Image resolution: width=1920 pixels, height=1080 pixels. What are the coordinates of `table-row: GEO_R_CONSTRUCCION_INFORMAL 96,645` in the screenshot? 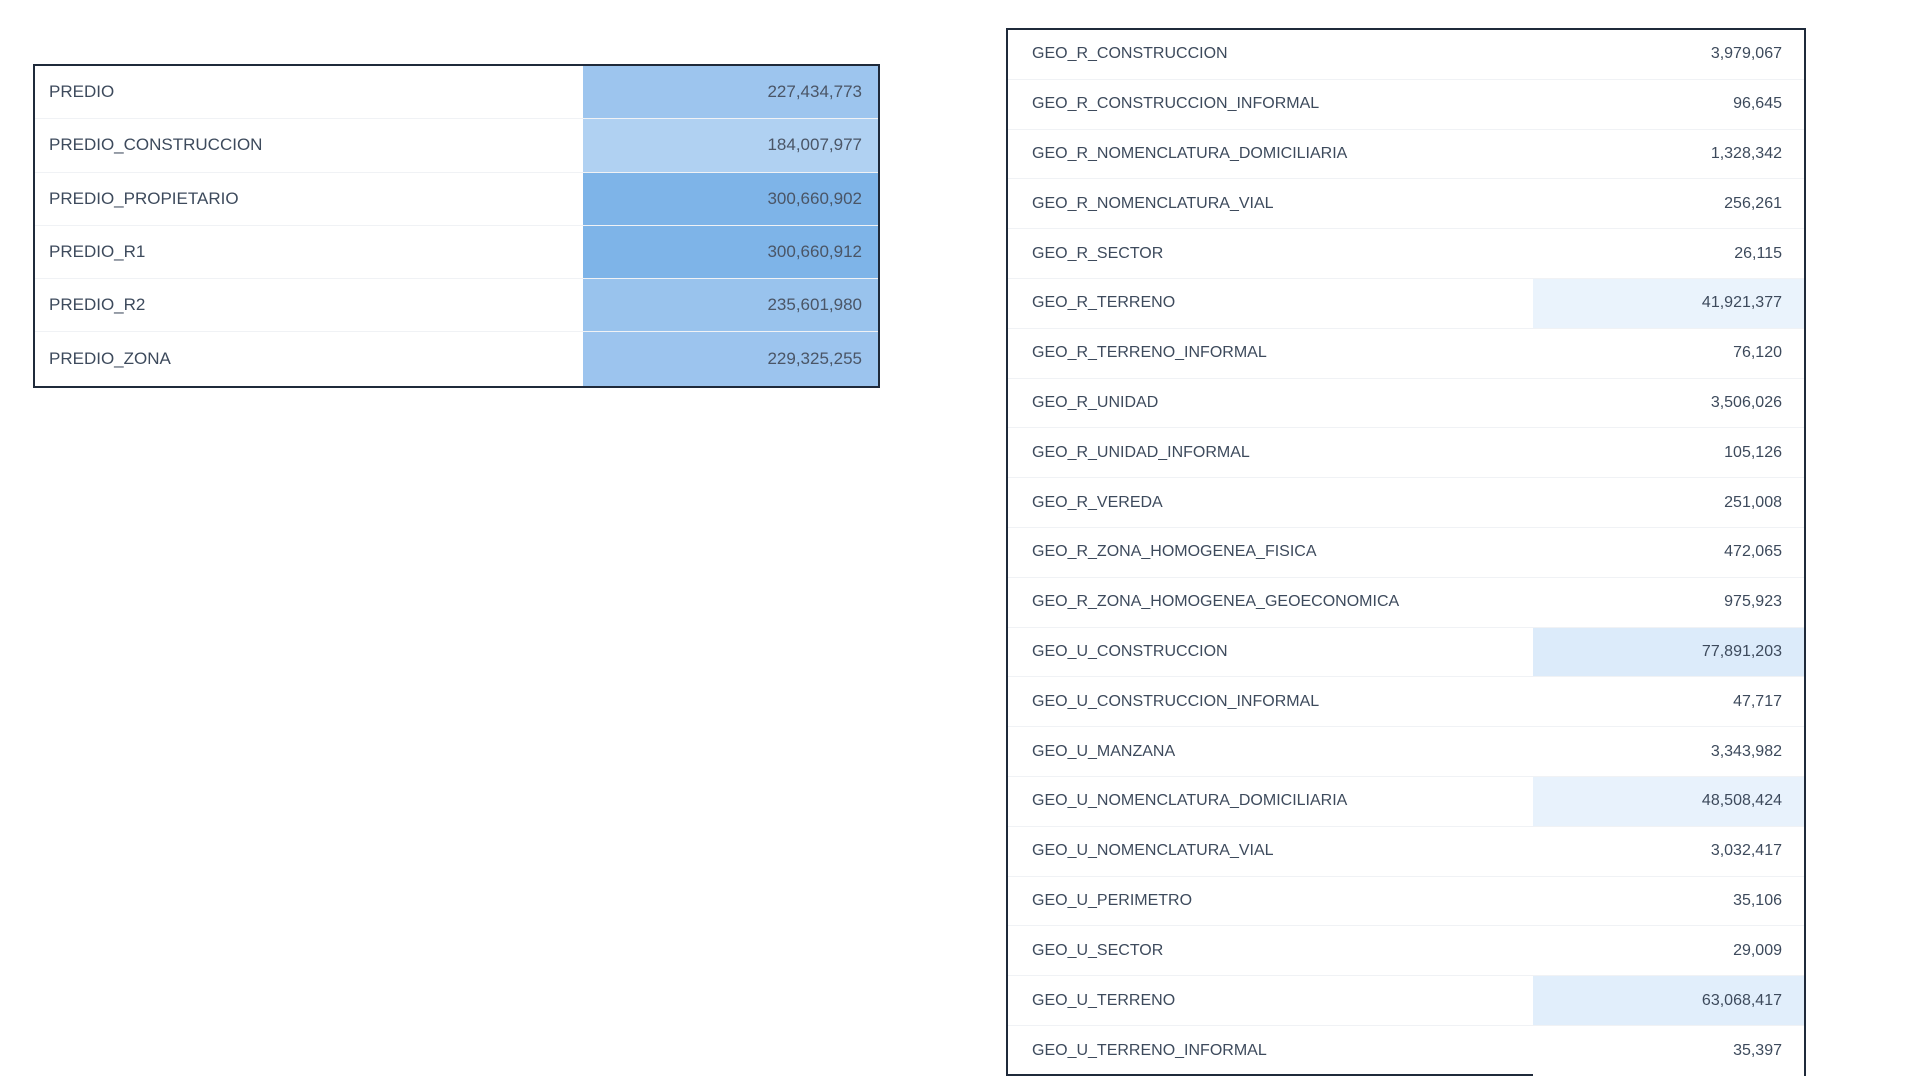 It's located at (1406, 104).